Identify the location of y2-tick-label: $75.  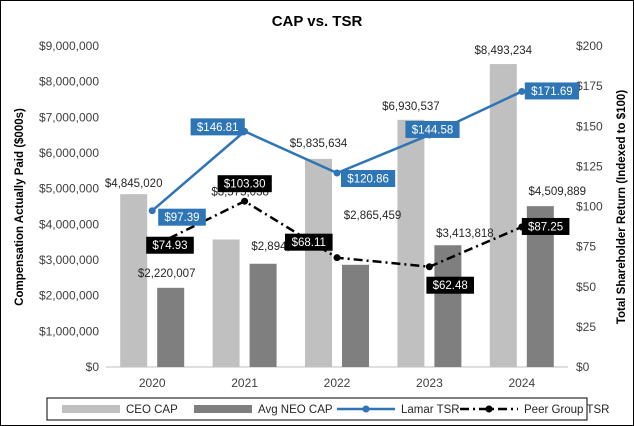
(586, 247).